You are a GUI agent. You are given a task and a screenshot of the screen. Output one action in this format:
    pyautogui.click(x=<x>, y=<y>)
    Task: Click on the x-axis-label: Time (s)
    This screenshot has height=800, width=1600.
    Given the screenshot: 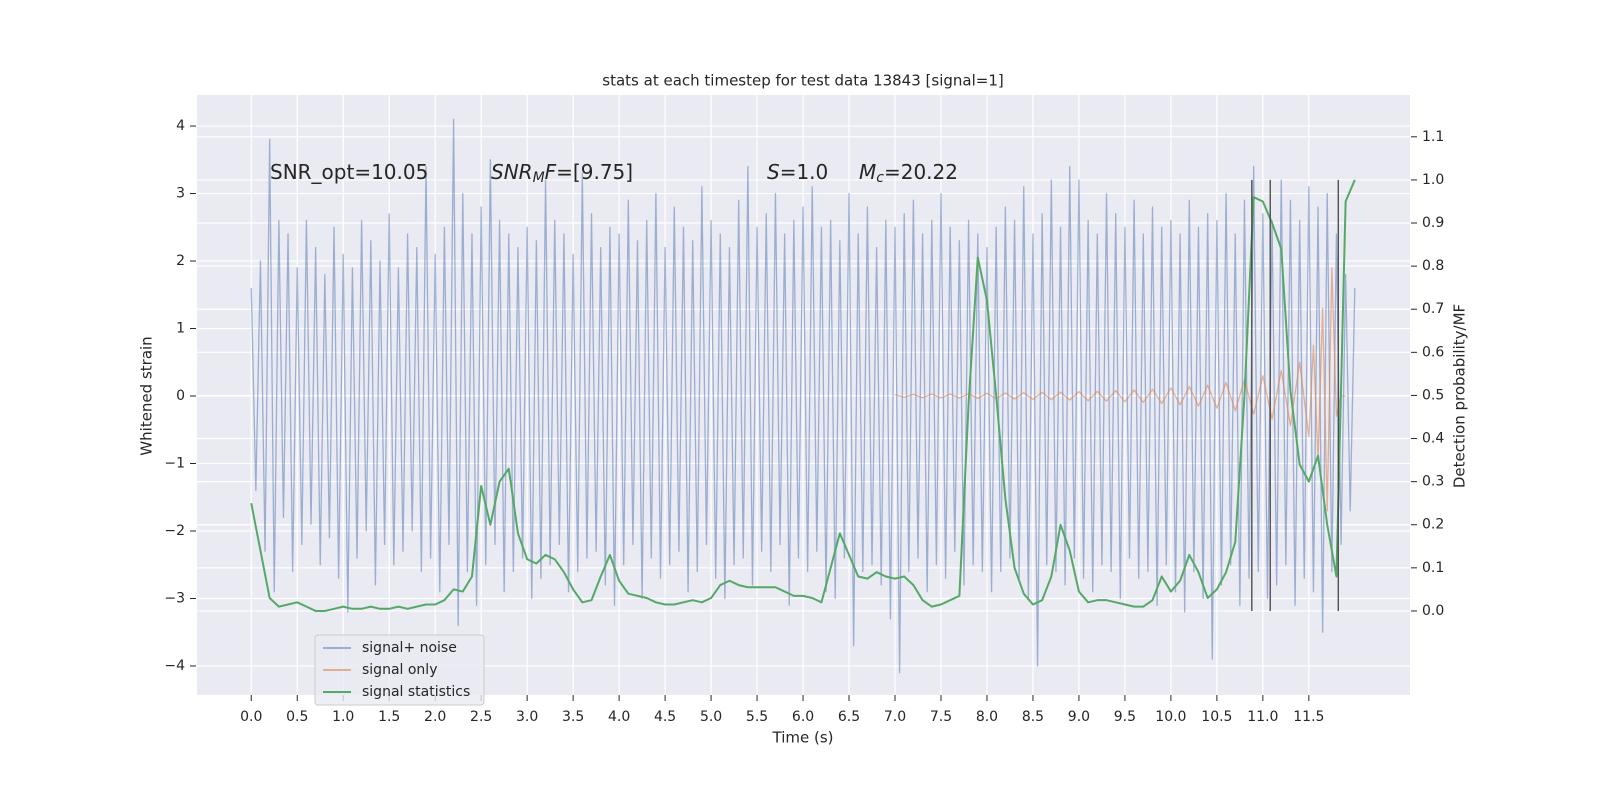 What is the action you would take?
    pyautogui.click(x=803, y=738)
    